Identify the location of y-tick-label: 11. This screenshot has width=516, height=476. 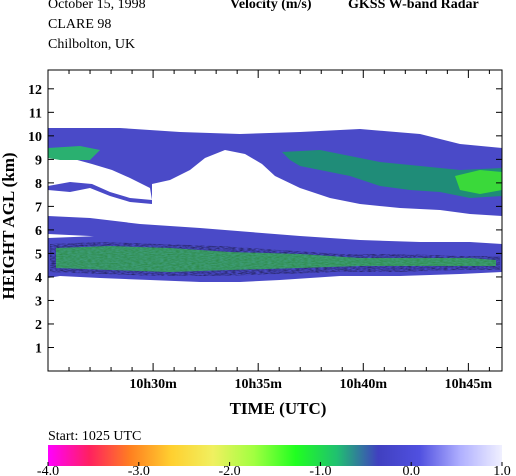
(35, 113).